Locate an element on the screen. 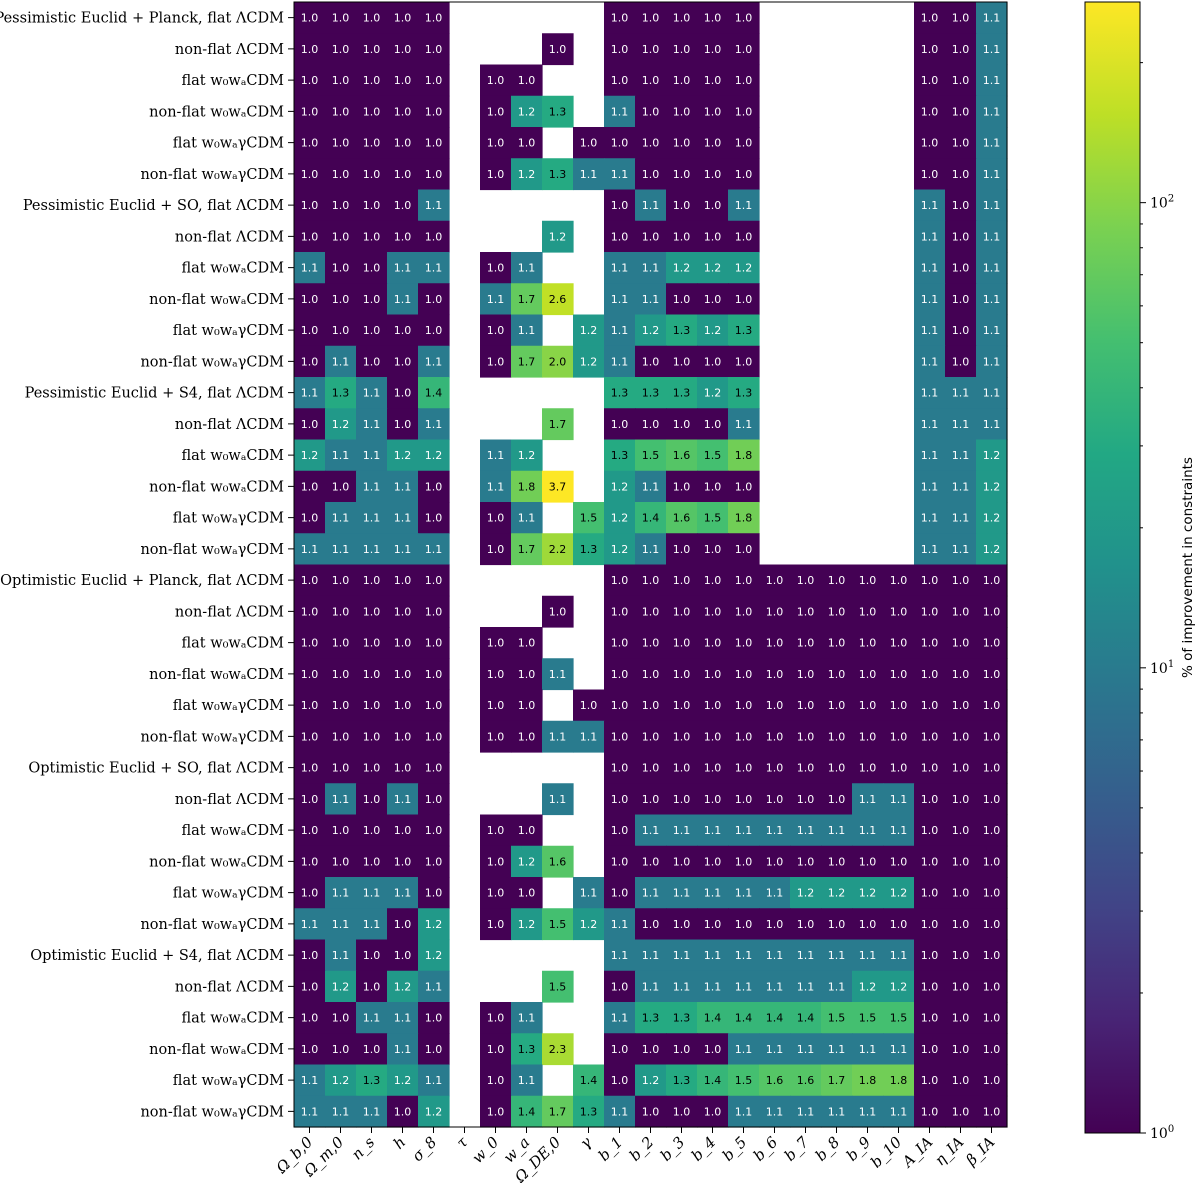 The width and height of the screenshot is (1200, 1183). row-label: flat w₀wₐγCDM is located at coordinates (228, 331).